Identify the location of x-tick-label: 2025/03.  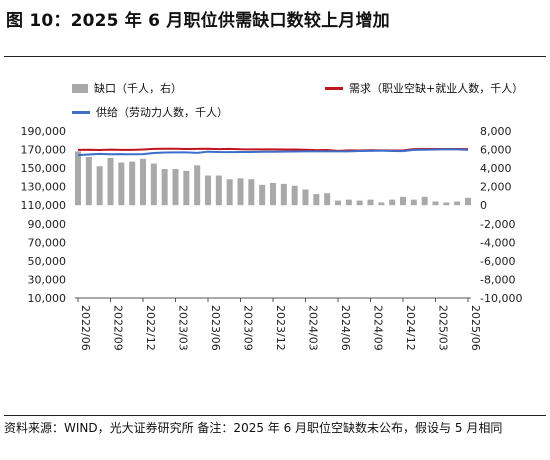
(443, 328).